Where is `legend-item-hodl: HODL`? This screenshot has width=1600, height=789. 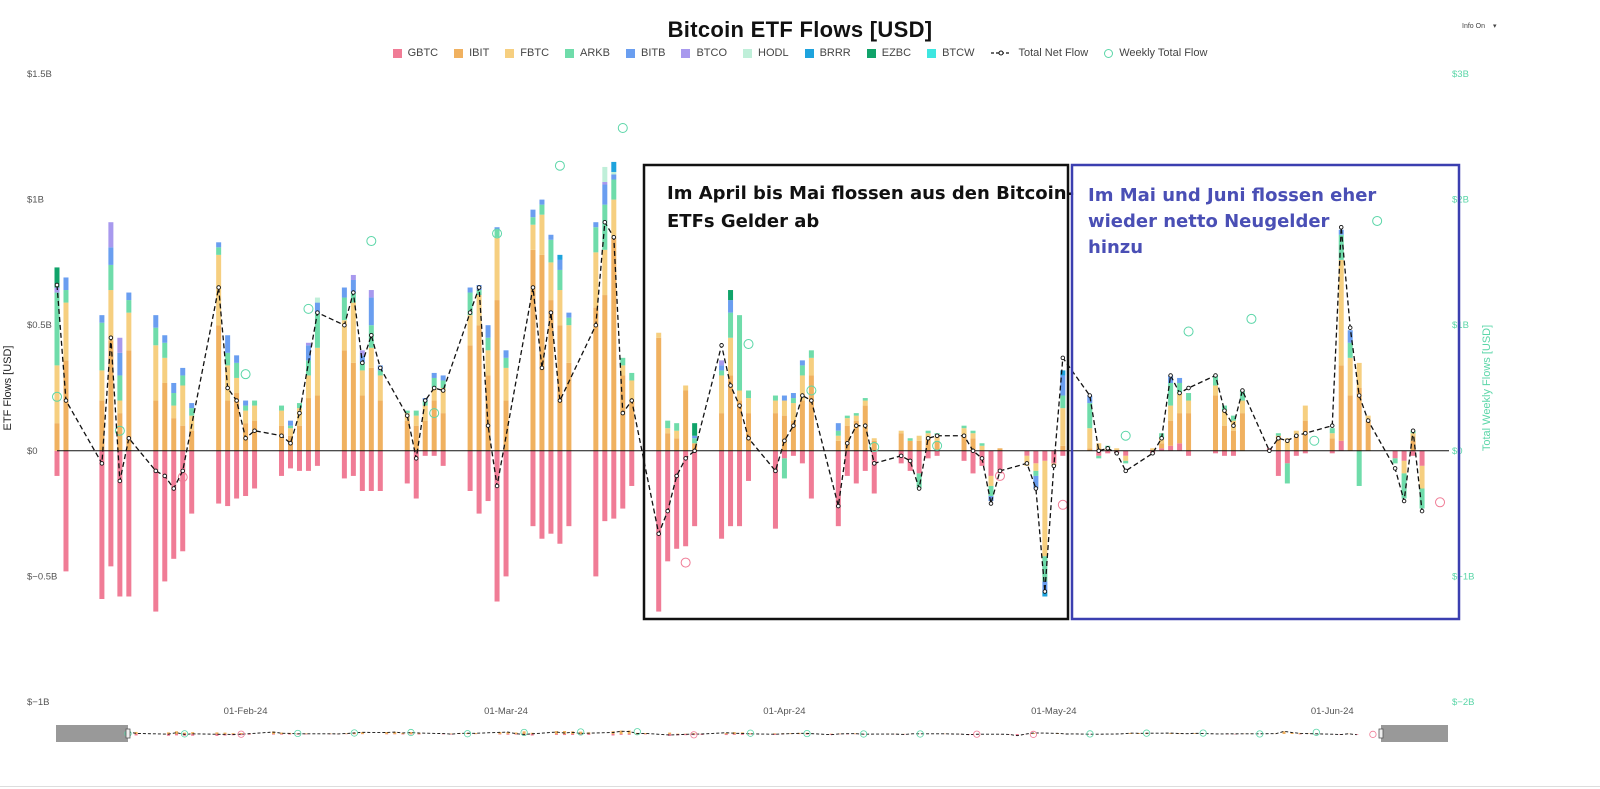 legend-item-hodl: HODL is located at coordinates (766, 53).